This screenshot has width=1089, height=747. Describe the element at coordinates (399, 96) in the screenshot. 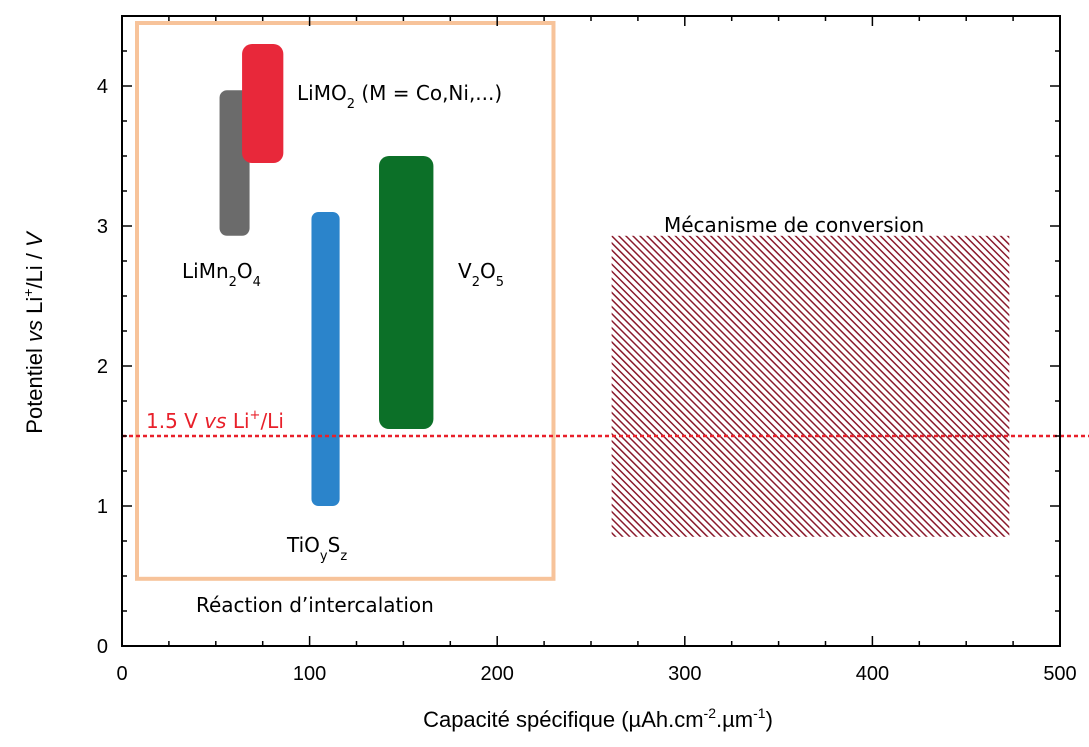

I see `limo2-label: LiMO2 (M = Co,Ni,...)` at that location.